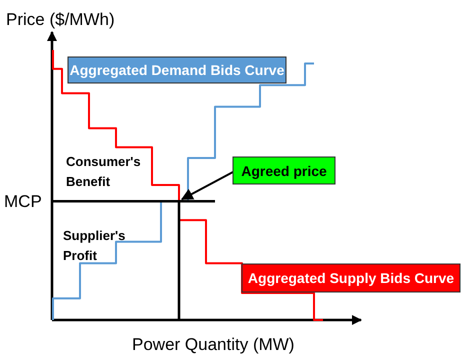  I want to click on annotation: Supplier's Profit, so click(94, 245).